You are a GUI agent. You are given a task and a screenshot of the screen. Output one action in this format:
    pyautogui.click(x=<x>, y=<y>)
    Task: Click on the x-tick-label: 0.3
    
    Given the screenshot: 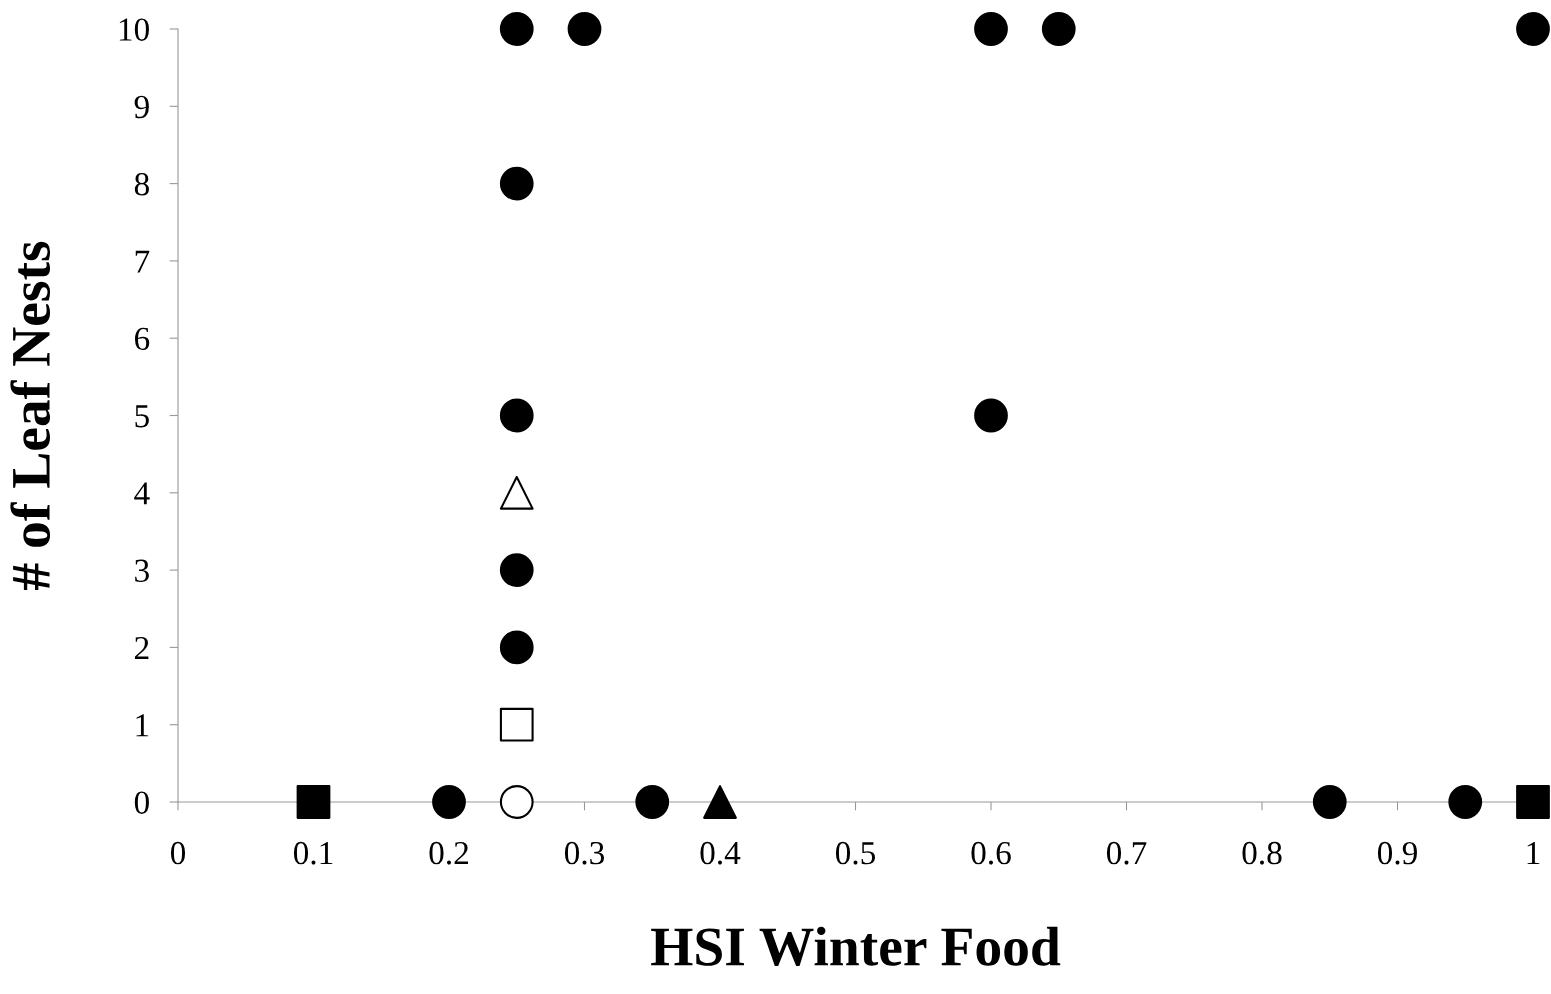 What is the action you would take?
    pyautogui.click(x=584, y=853)
    